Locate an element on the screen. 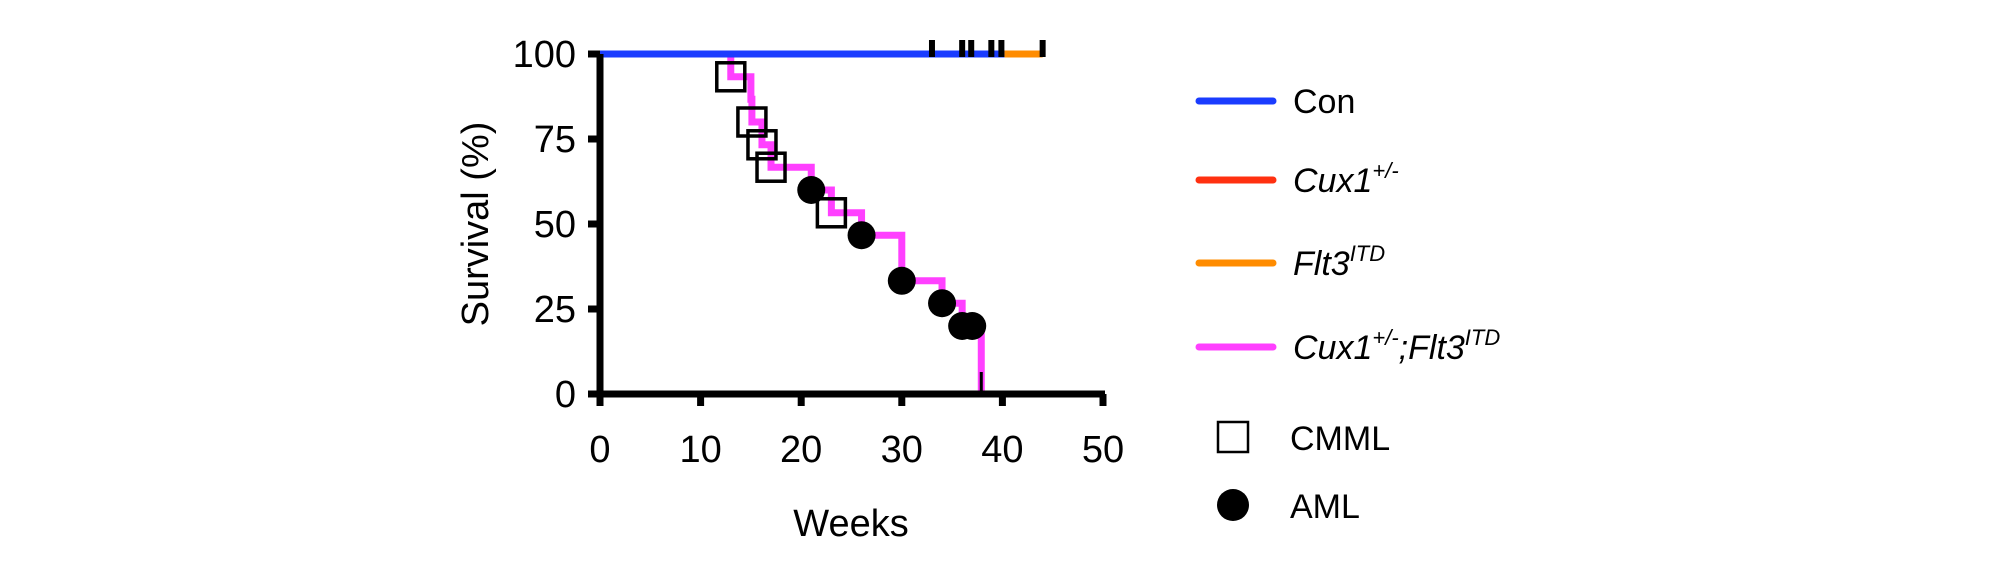  legend-label: Flt3ITD is located at coordinates (1339, 262).